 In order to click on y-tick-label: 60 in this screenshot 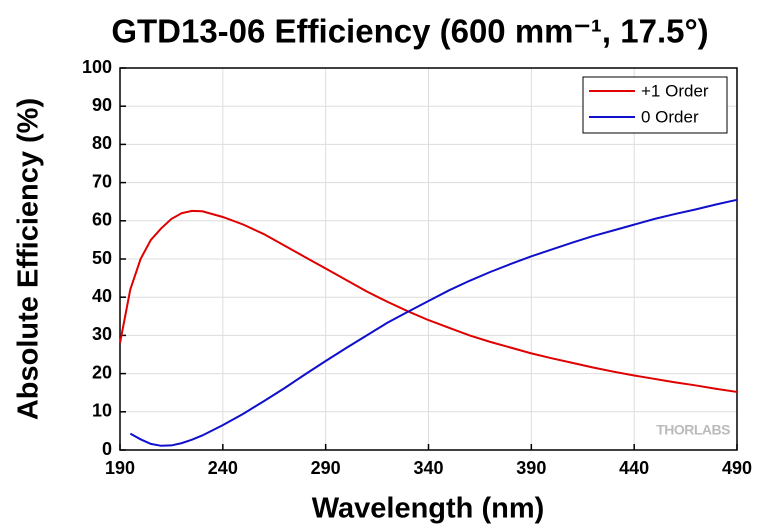, I will do `click(102, 220)`.